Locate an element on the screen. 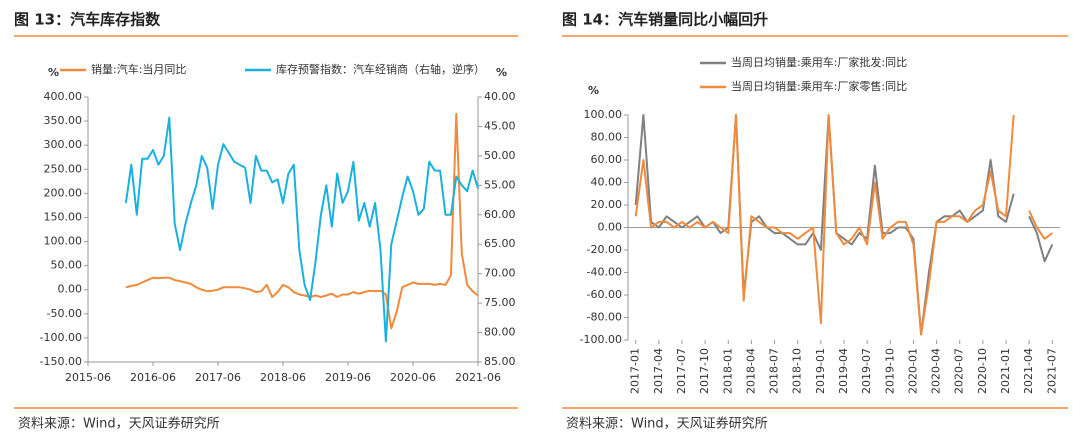  y2-tick-label: 40.00 is located at coordinates (500, 96).